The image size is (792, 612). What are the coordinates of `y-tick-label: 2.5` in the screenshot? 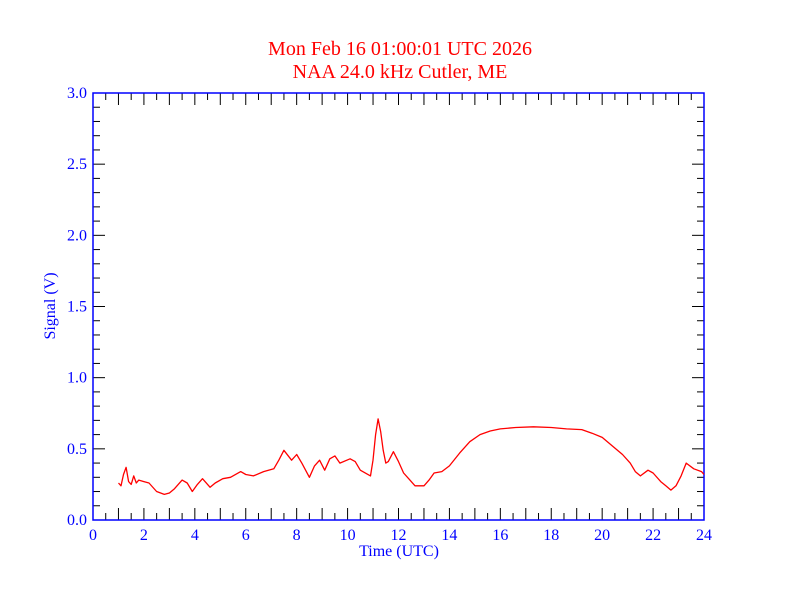 It's located at (77, 164).